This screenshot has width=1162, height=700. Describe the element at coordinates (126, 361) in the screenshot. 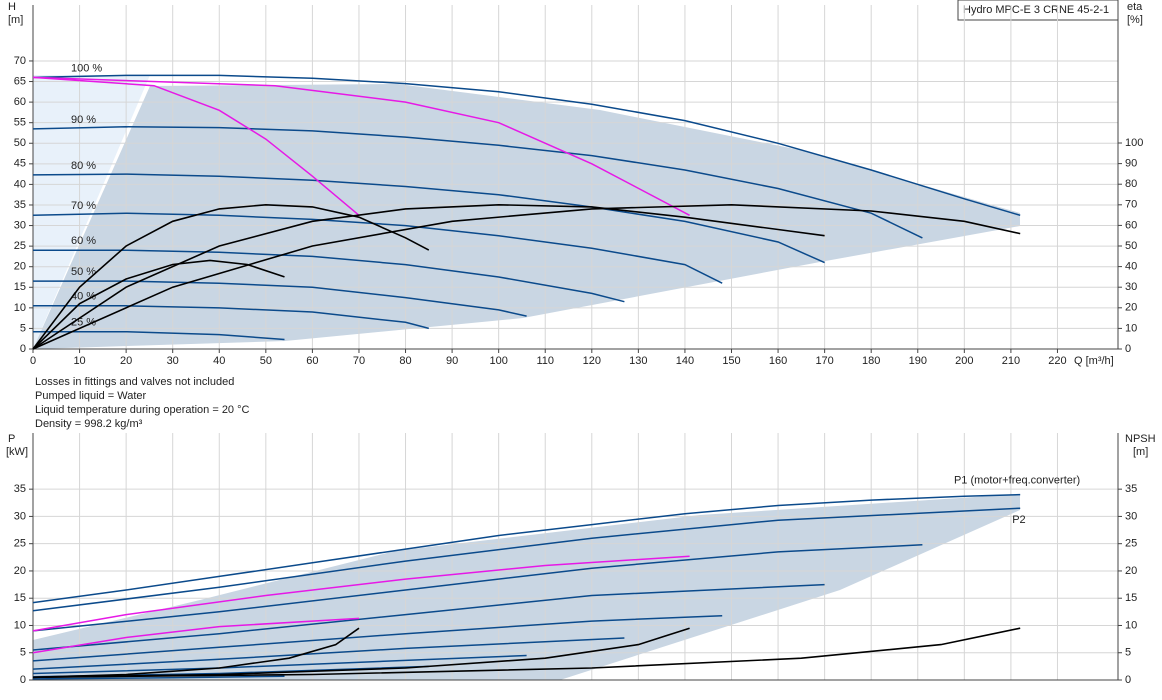

I see `x-tick-label: 20` at that location.